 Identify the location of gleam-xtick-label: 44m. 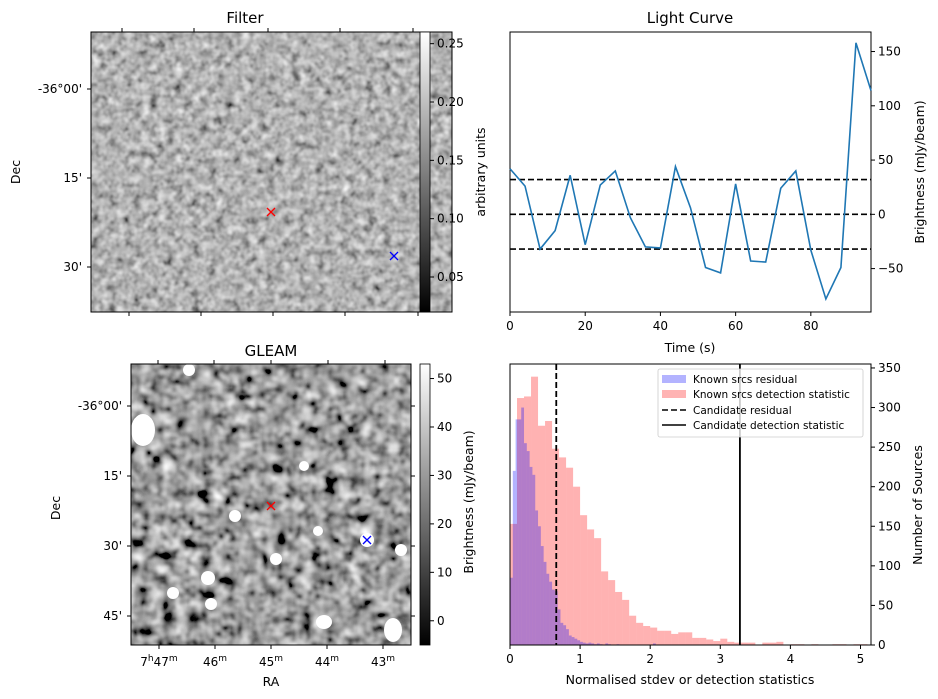
(327, 661).